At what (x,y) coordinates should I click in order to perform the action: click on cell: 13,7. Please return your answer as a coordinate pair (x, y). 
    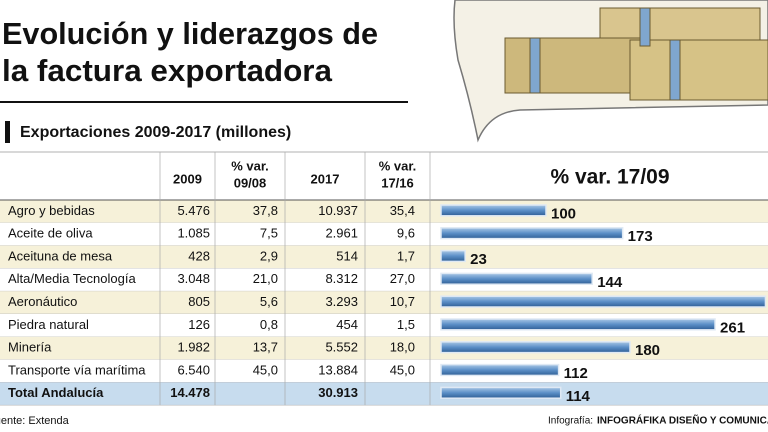
    Looking at the image, I should click on (265, 347).